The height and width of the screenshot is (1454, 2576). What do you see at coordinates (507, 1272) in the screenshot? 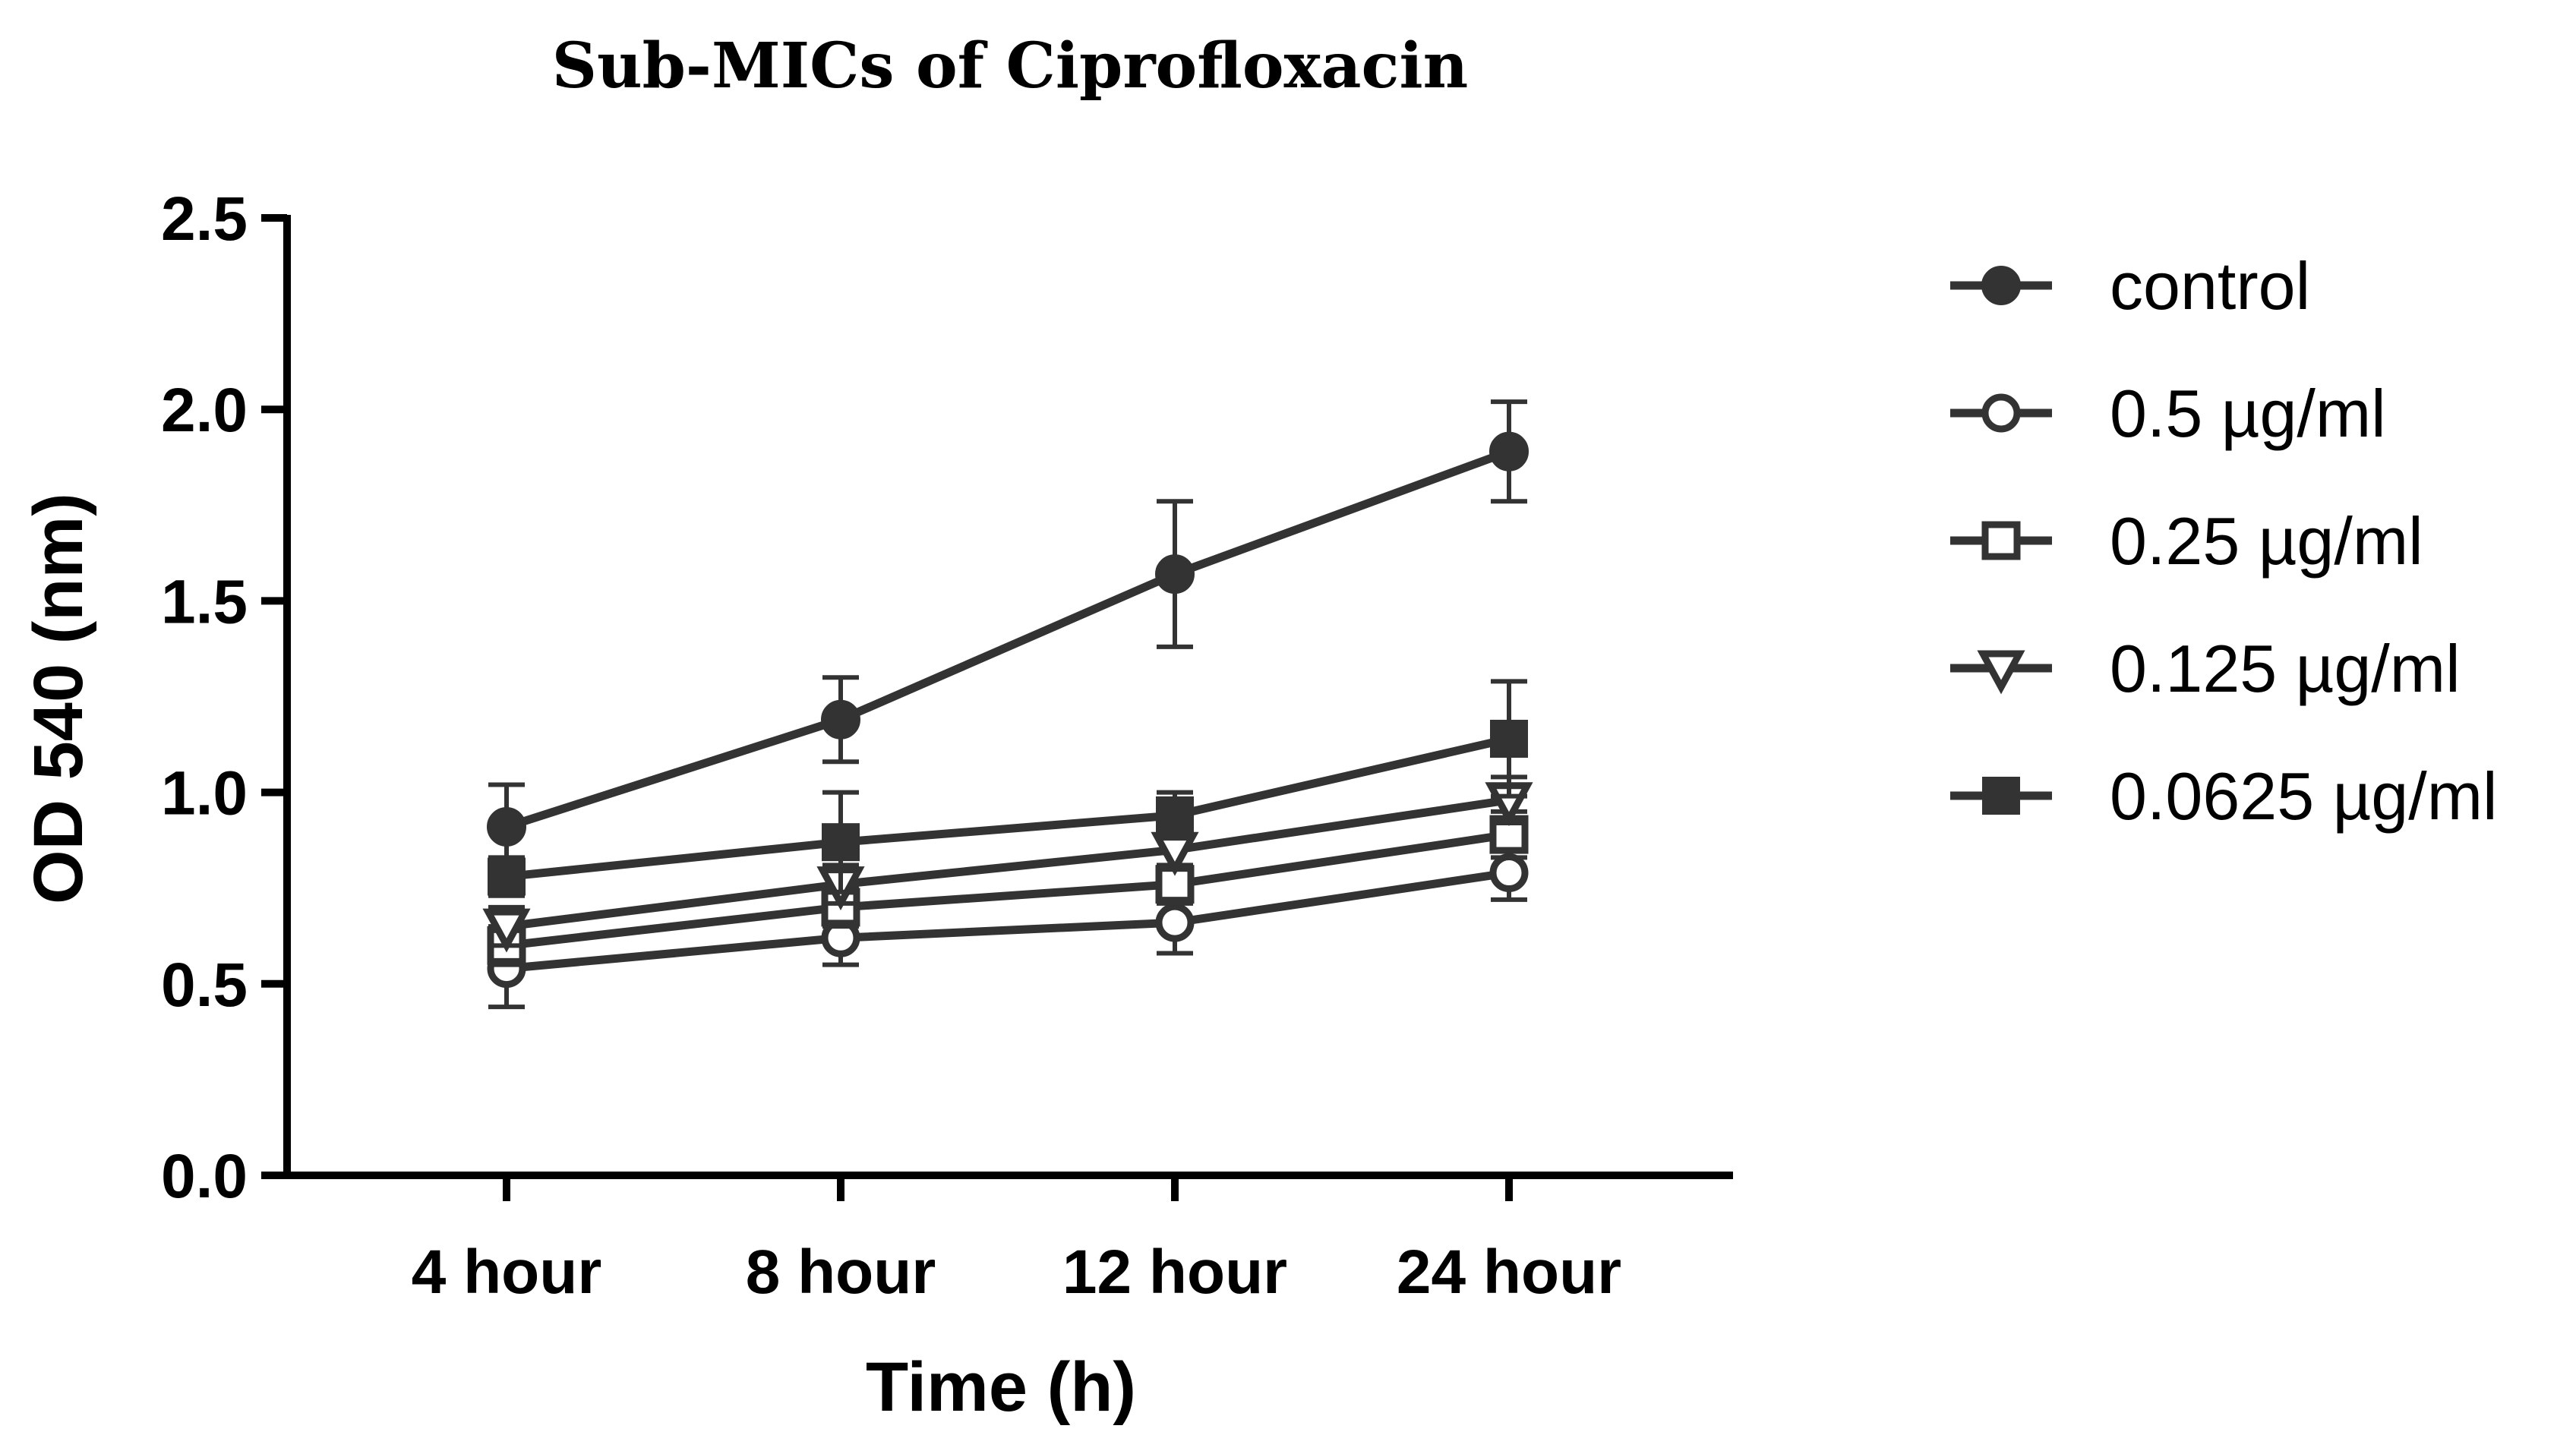
I see `x-tick-label: 4 hour` at bounding box center [507, 1272].